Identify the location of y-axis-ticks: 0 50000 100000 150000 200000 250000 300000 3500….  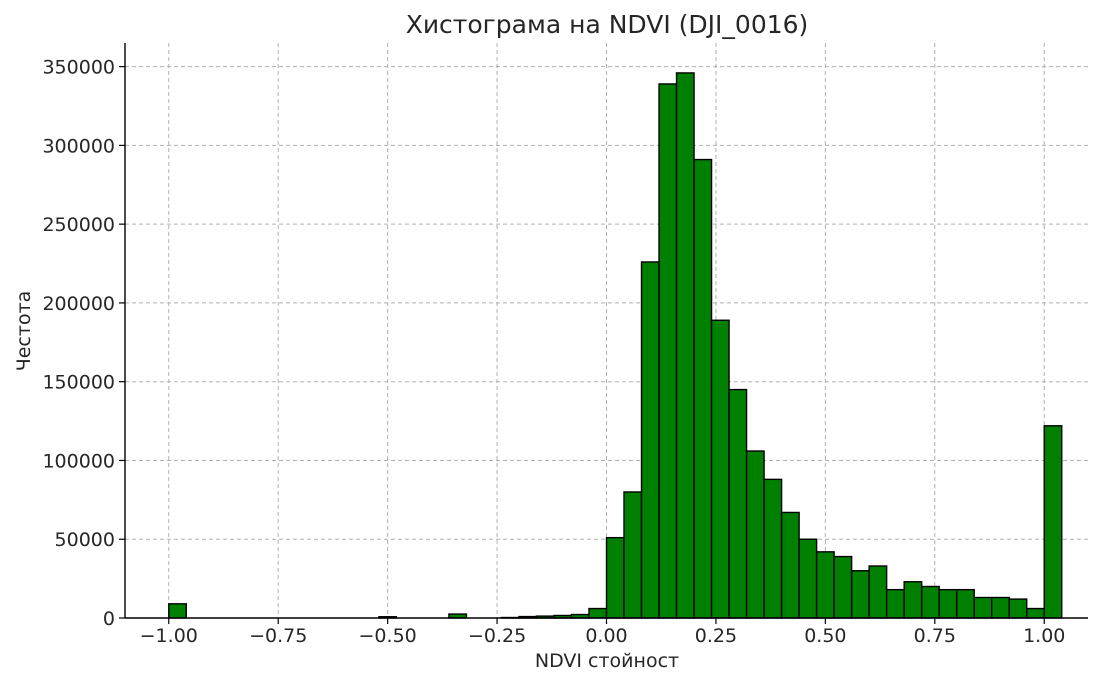
(83, 343).